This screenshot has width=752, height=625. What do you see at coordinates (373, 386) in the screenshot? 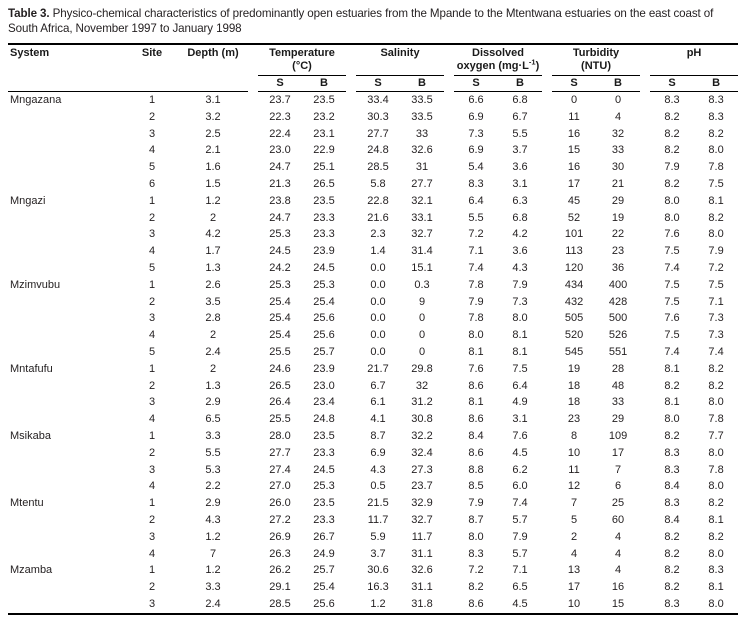
I see `table-row: 2 1.3 26.5 23.0 6.7 32 8.6 6.4 18 48 8.2 8.2` at bounding box center [373, 386].